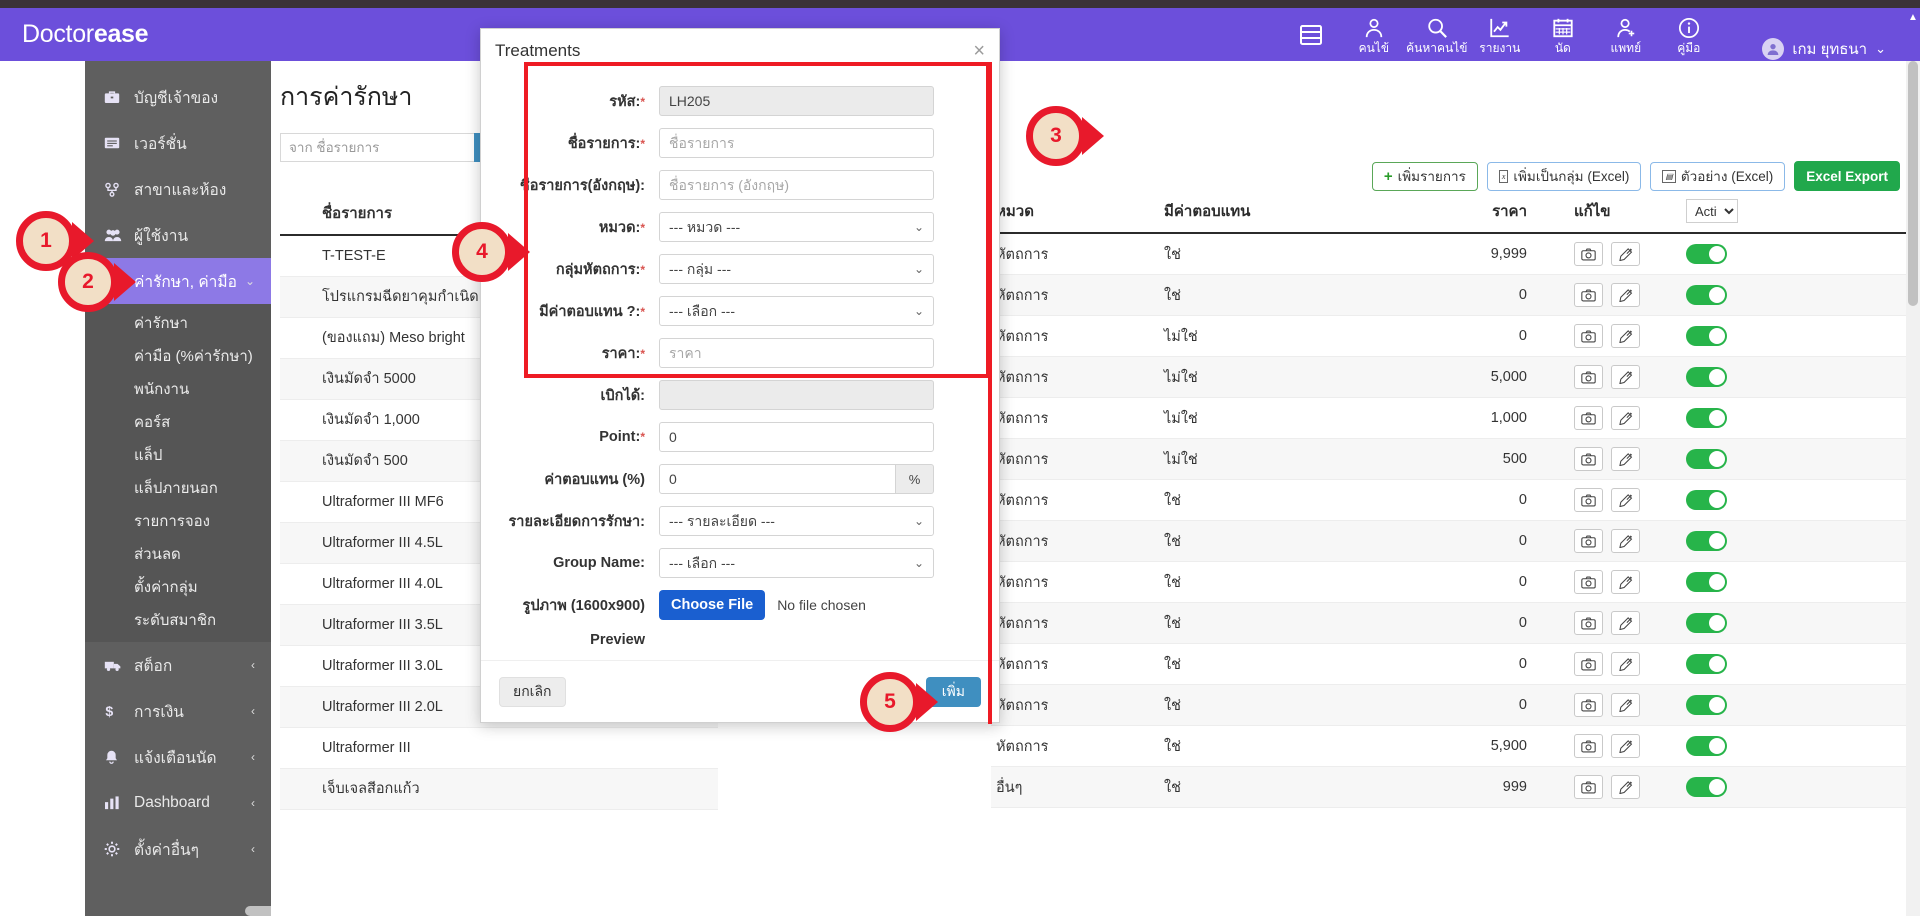 The image size is (1920, 916). What do you see at coordinates (1455, 377) in the screenshot?
I see `table-row: หัตถการ ไม่ใช่ 5,000` at bounding box center [1455, 377].